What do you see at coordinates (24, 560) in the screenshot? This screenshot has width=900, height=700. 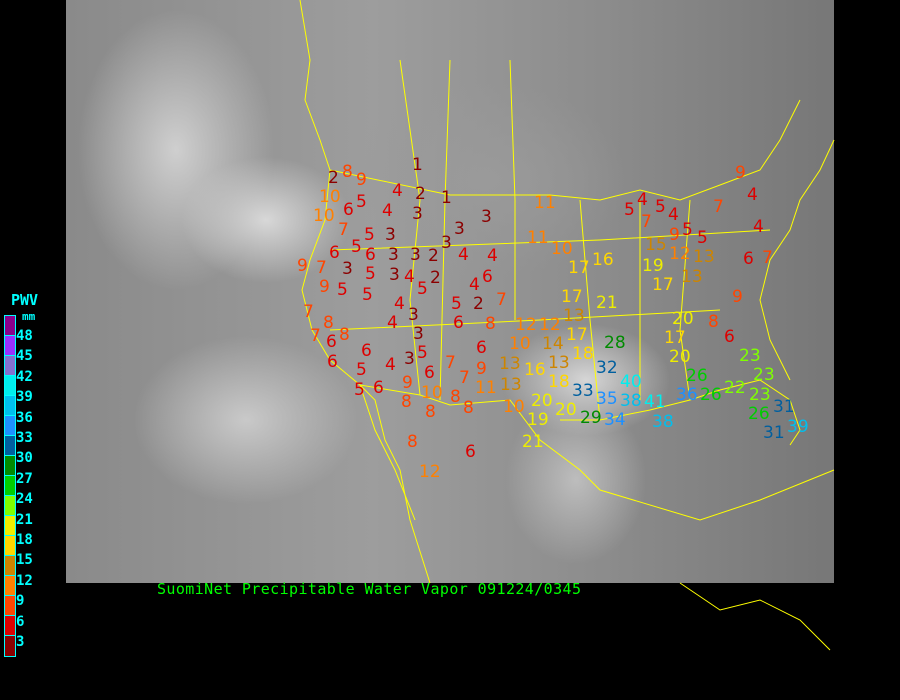 I see `legend-label: 15` at bounding box center [24, 560].